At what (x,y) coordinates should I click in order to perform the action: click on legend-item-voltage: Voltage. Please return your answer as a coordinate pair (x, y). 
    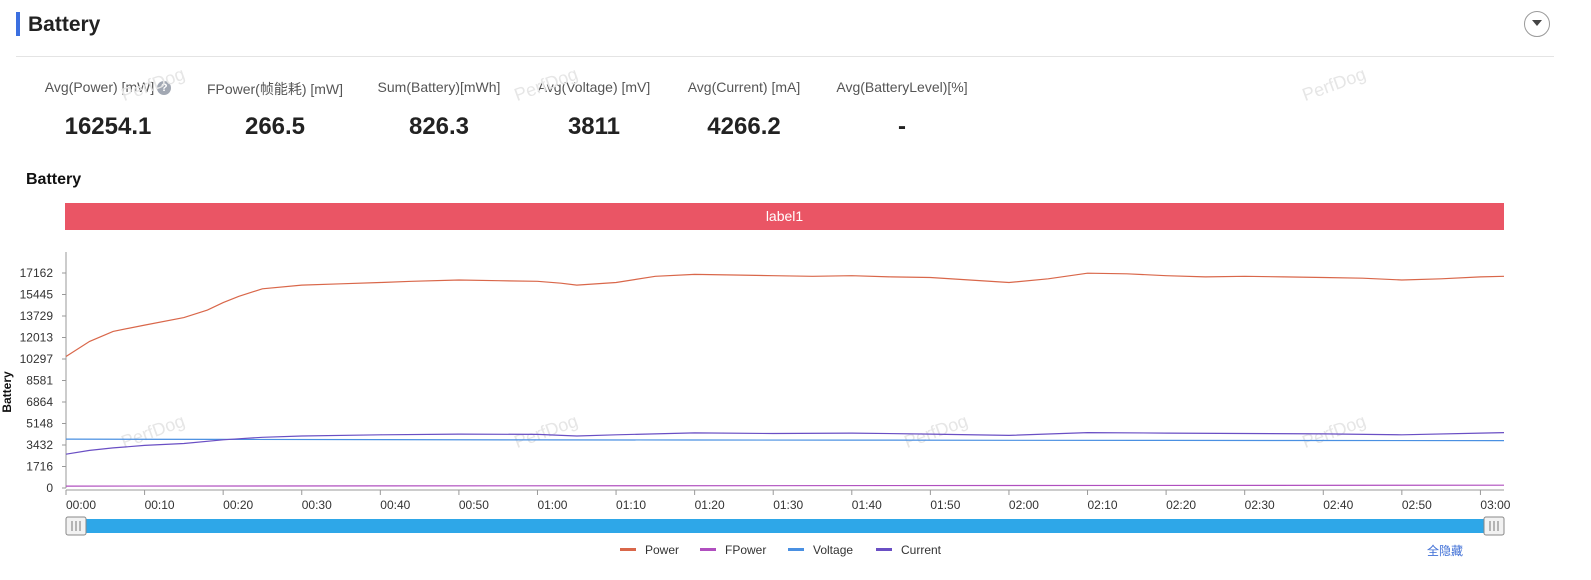
    Looking at the image, I should click on (833, 550).